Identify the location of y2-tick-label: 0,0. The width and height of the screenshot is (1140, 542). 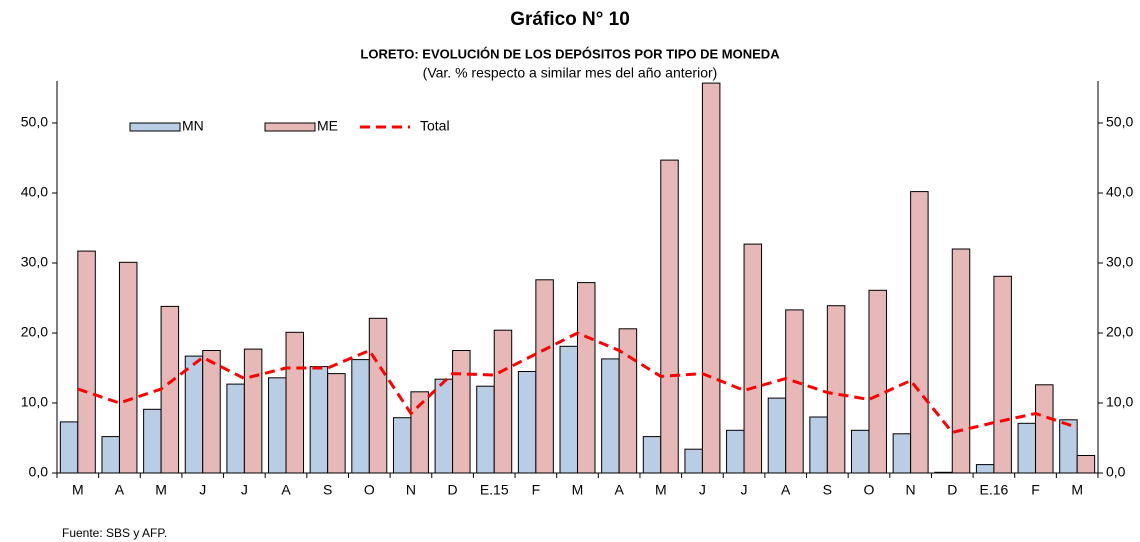
(1116, 472).